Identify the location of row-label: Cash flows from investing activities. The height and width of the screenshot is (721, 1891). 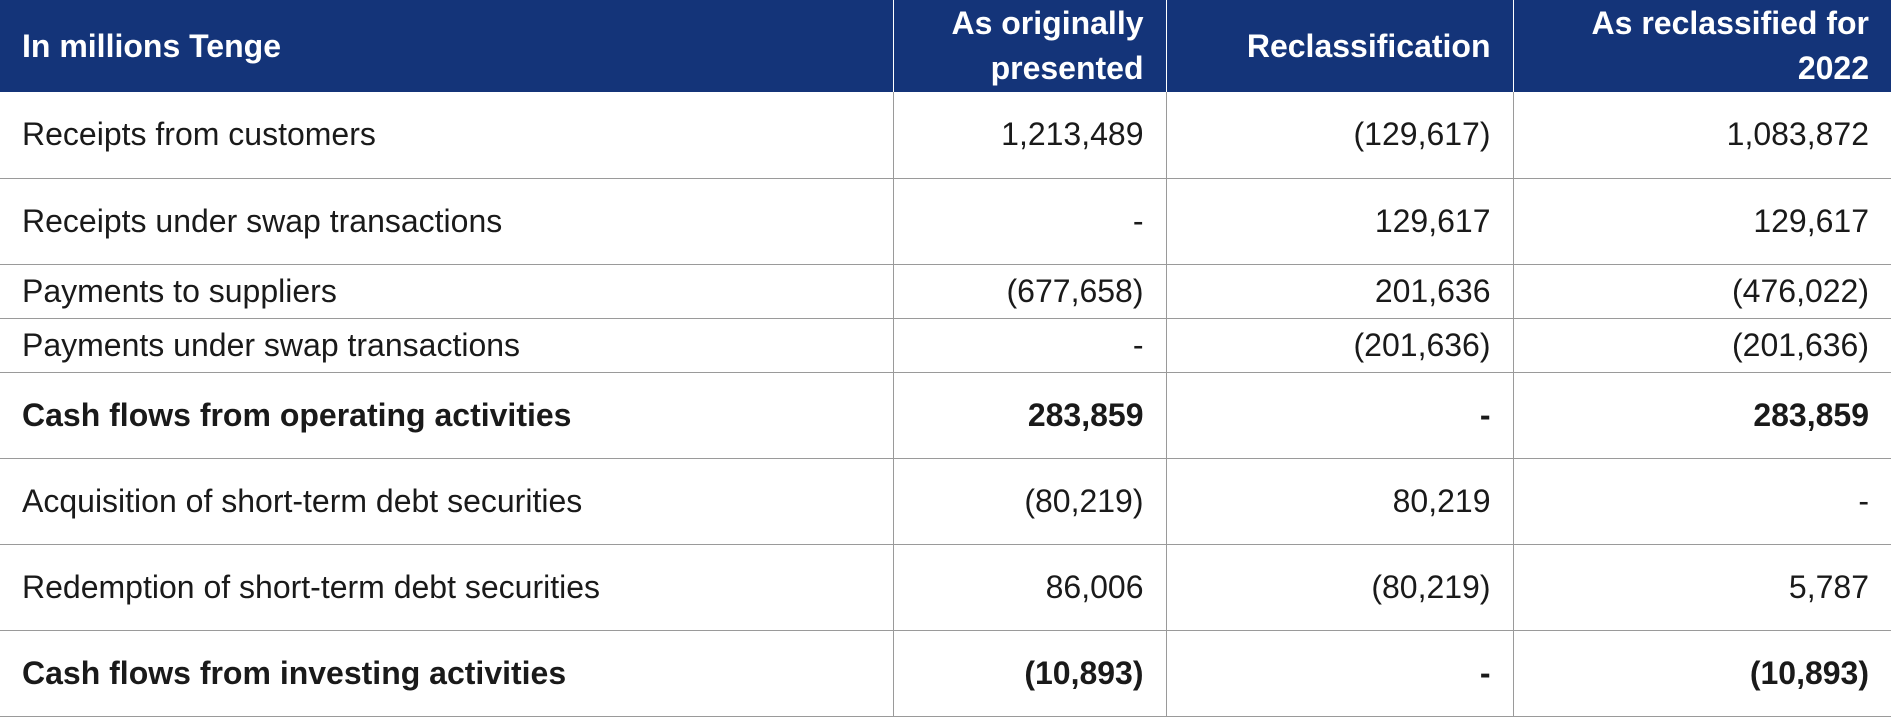
(447, 673).